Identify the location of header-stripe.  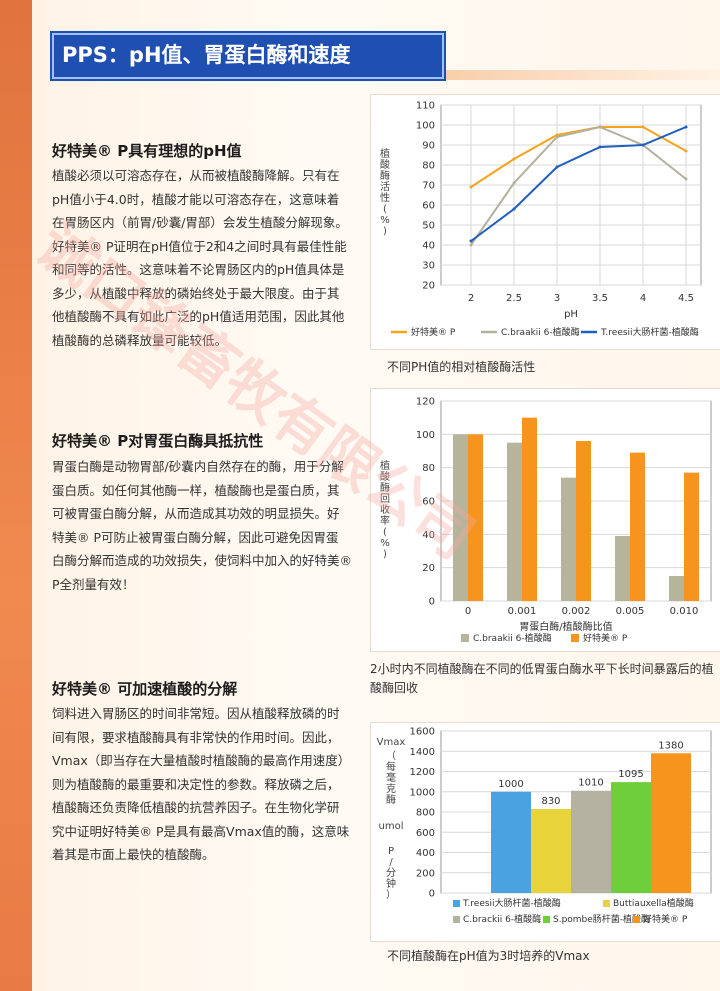
(581, 75).